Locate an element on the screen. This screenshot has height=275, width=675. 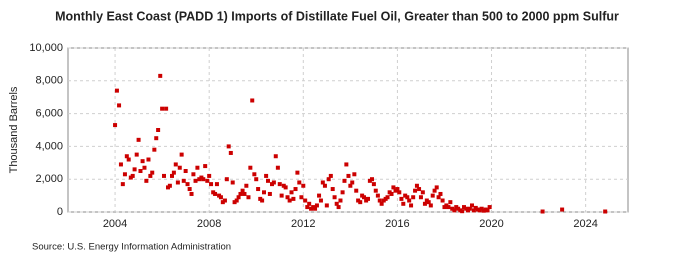
x-tick-label: 2024 is located at coordinates (585, 224).